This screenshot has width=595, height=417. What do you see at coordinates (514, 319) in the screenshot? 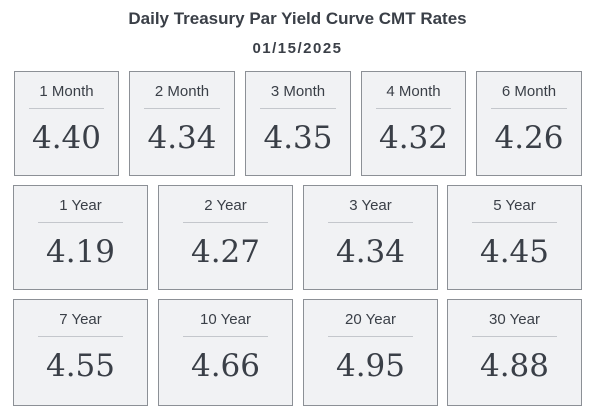
I see `rate-card-label: 30 Year` at bounding box center [514, 319].